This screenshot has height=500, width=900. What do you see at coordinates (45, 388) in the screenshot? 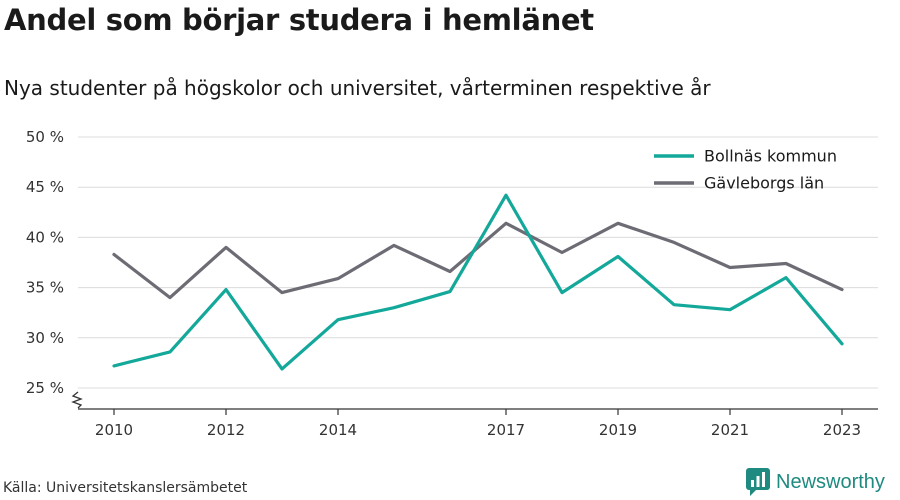
I see `y-tick-label: 25 %` at bounding box center [45, 388].